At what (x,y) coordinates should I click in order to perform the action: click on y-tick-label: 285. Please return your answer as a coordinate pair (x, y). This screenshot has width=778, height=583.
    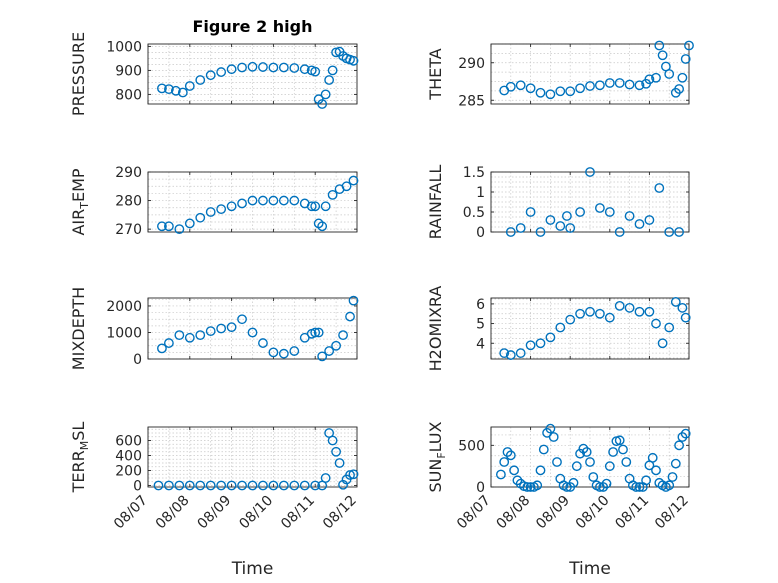
    Looking at the image, I should click on (471, 101).